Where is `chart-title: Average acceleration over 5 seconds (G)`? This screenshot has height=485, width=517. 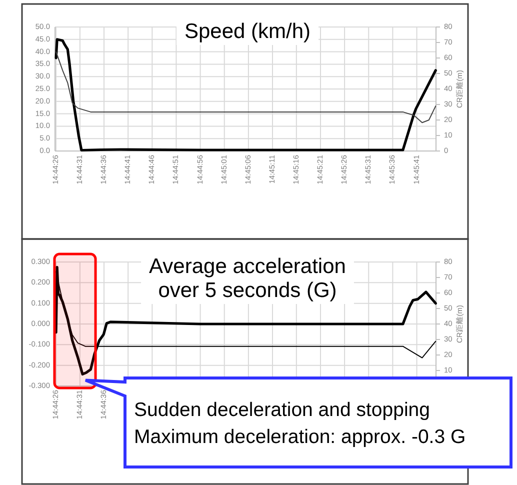
chart-title: Average acceleration over 5 seconds (G) is located at coordinates (247, 278).